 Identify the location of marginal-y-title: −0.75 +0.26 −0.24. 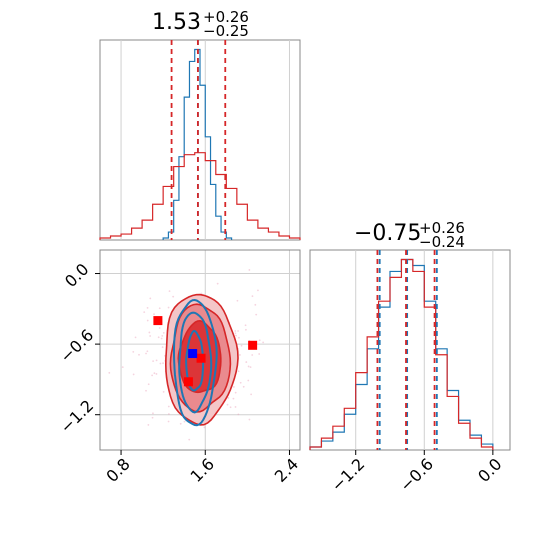
(409, 235).